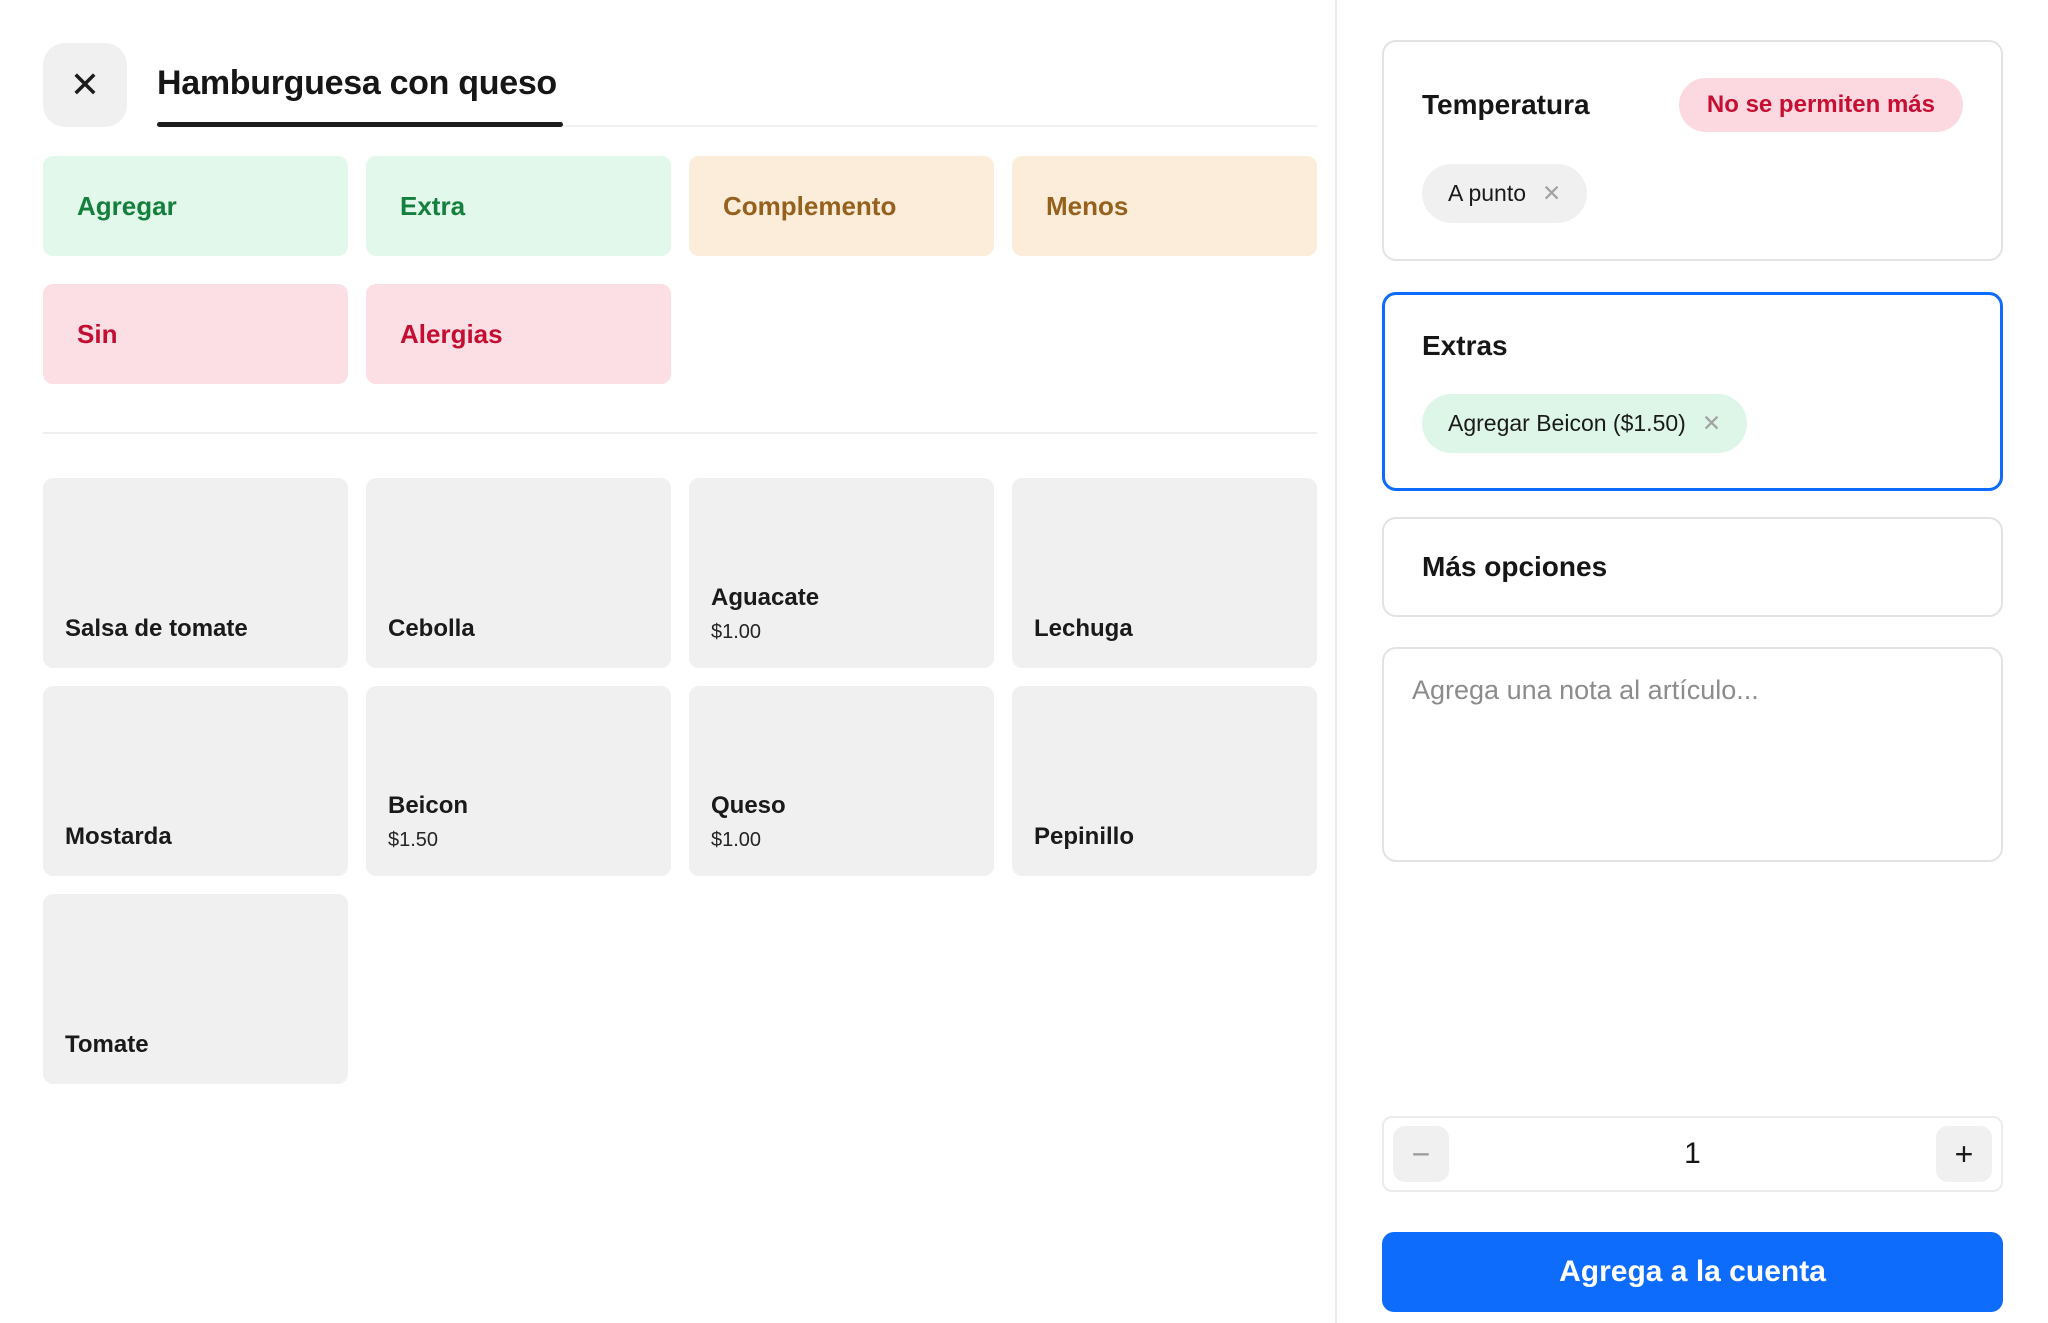 This screenshot has height=1323, width=2048. Describe the element at coordinates (518, 573) in the screenshot. I see `modifier-tile-cebolla: Cebolla` at that location.